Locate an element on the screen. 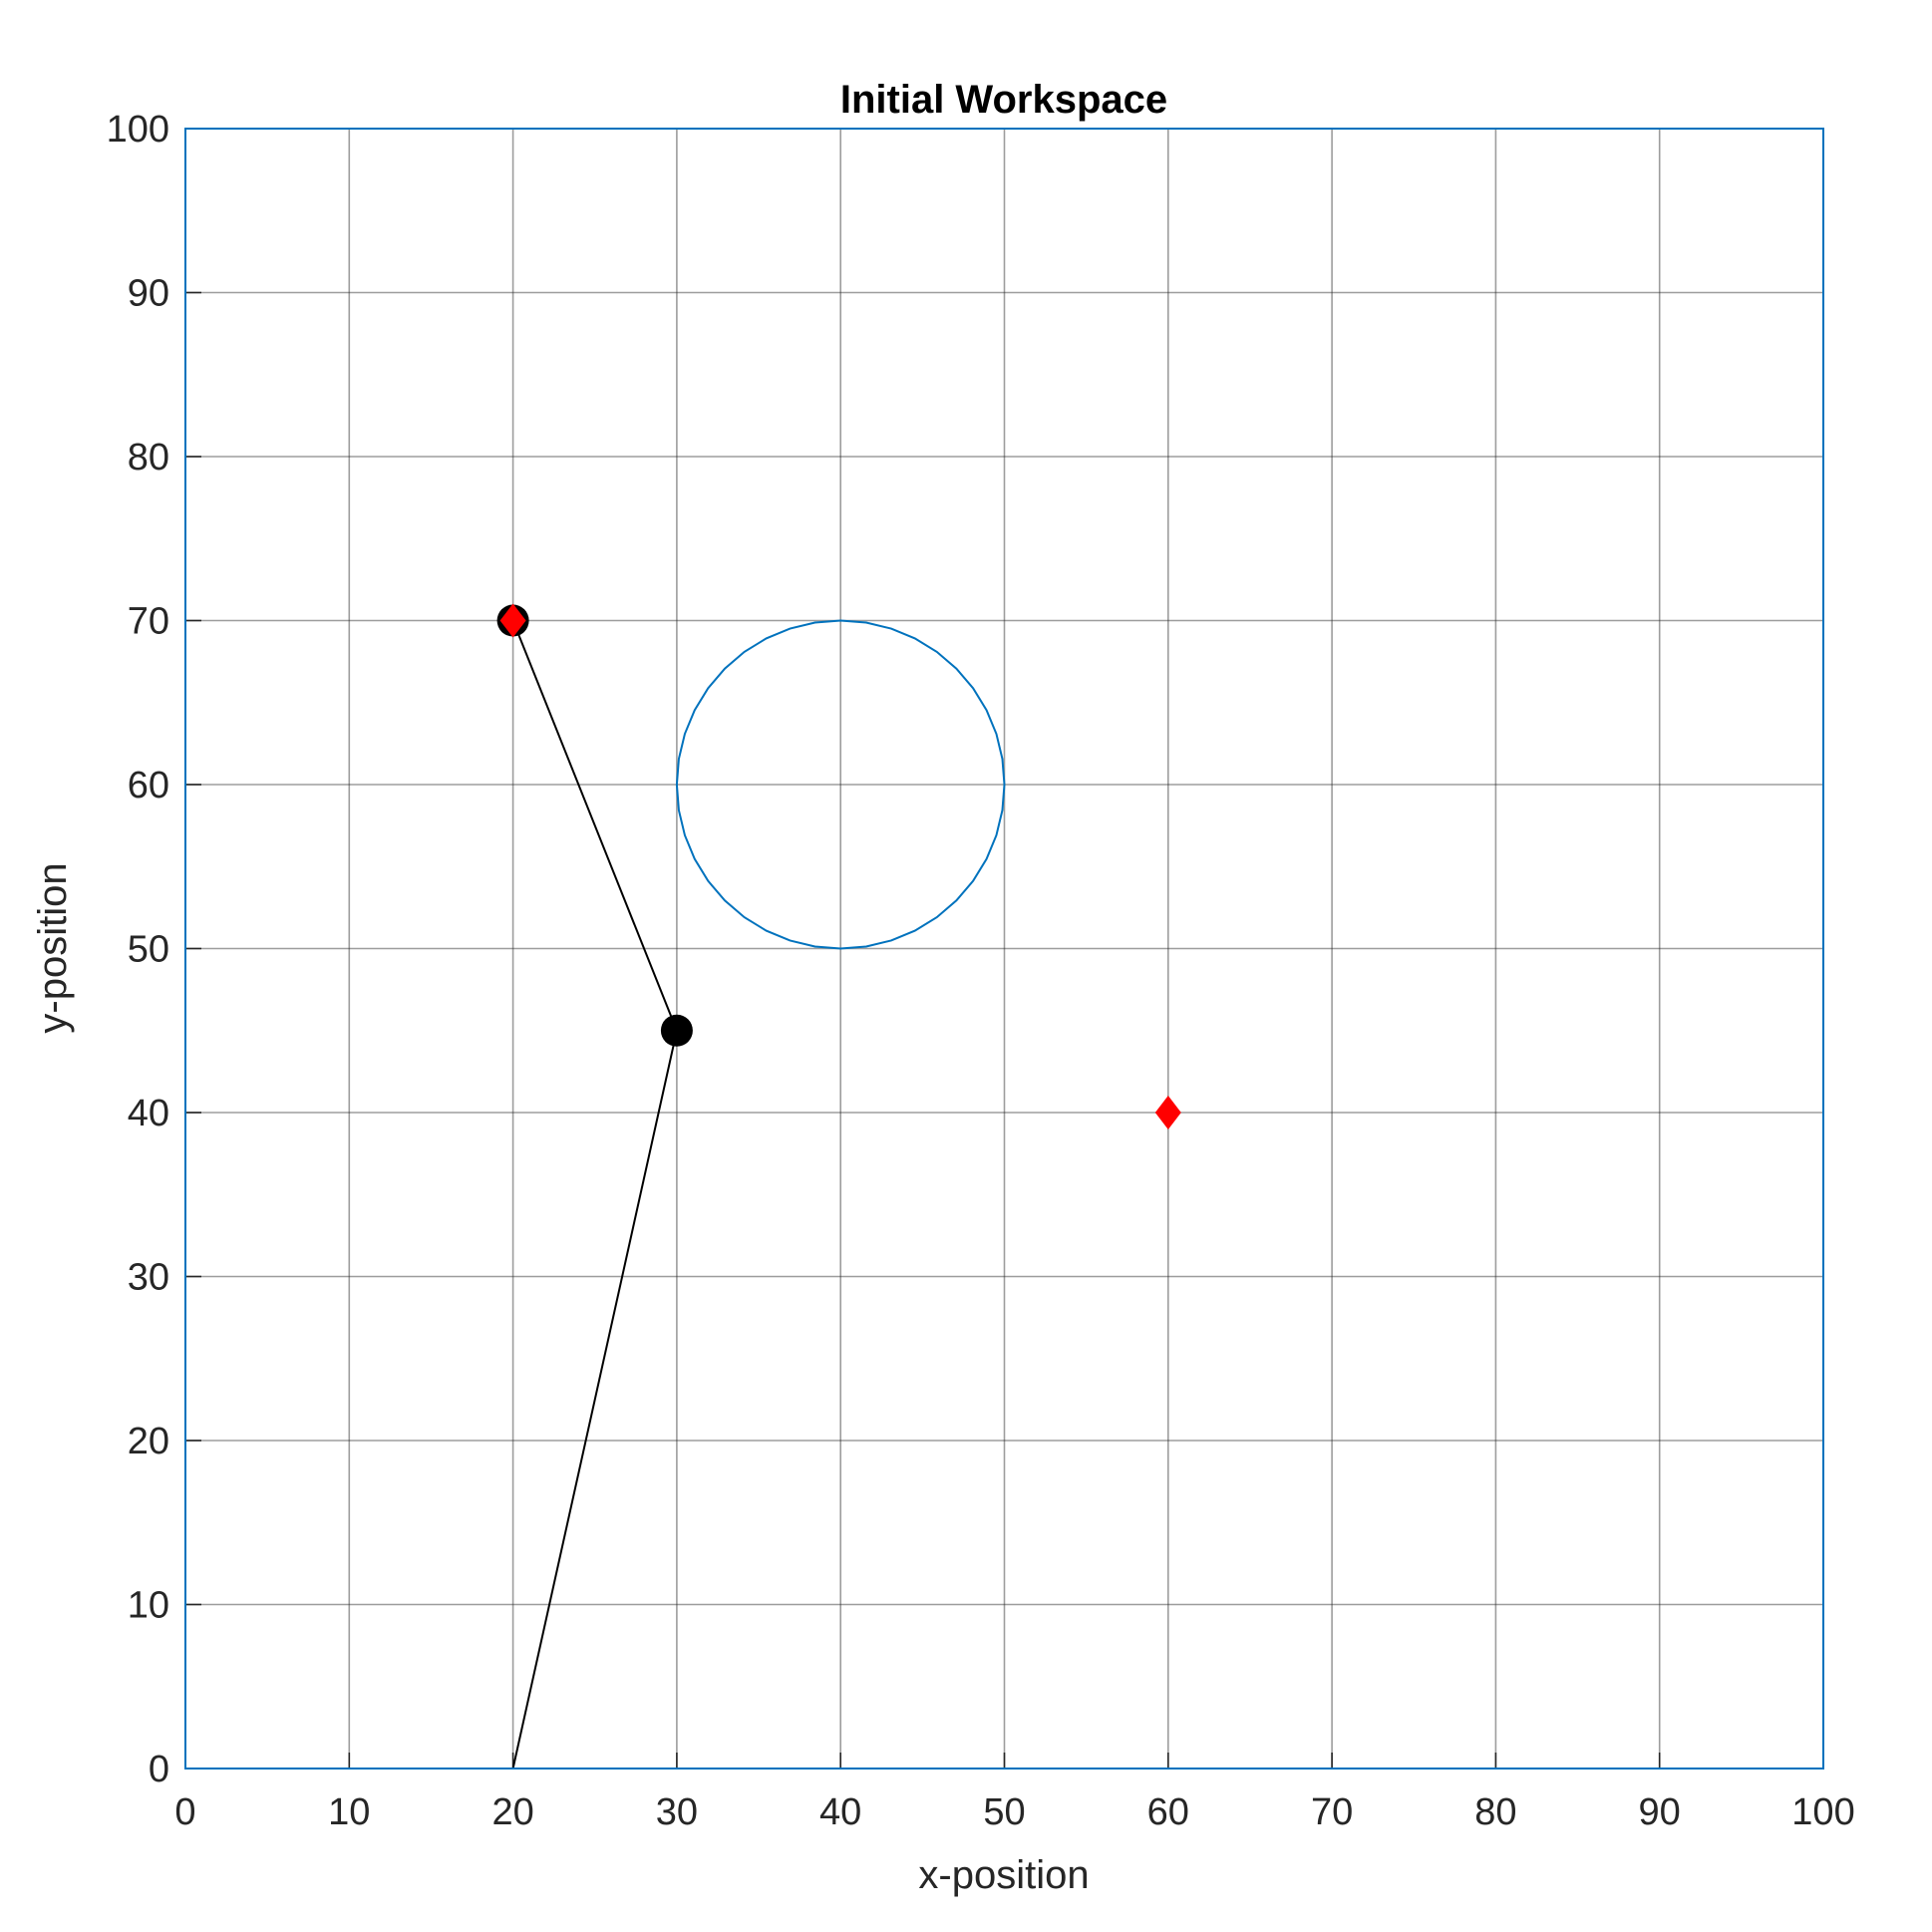 This screenshot has height=1932, width=1932. x-tick-label: 50 is located at coordinates (1004, 1812).